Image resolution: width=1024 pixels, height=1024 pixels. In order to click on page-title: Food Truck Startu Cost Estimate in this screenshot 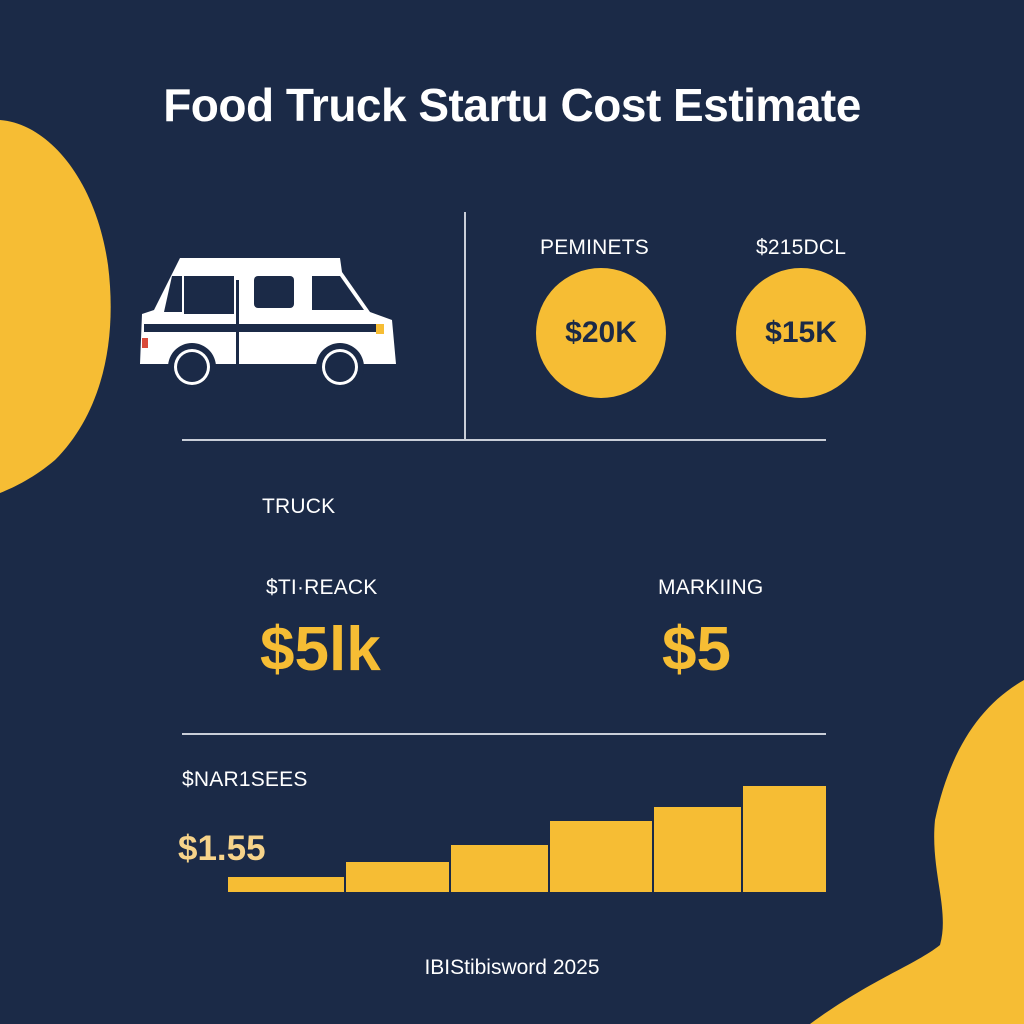, I will do `click(512, 105)`.